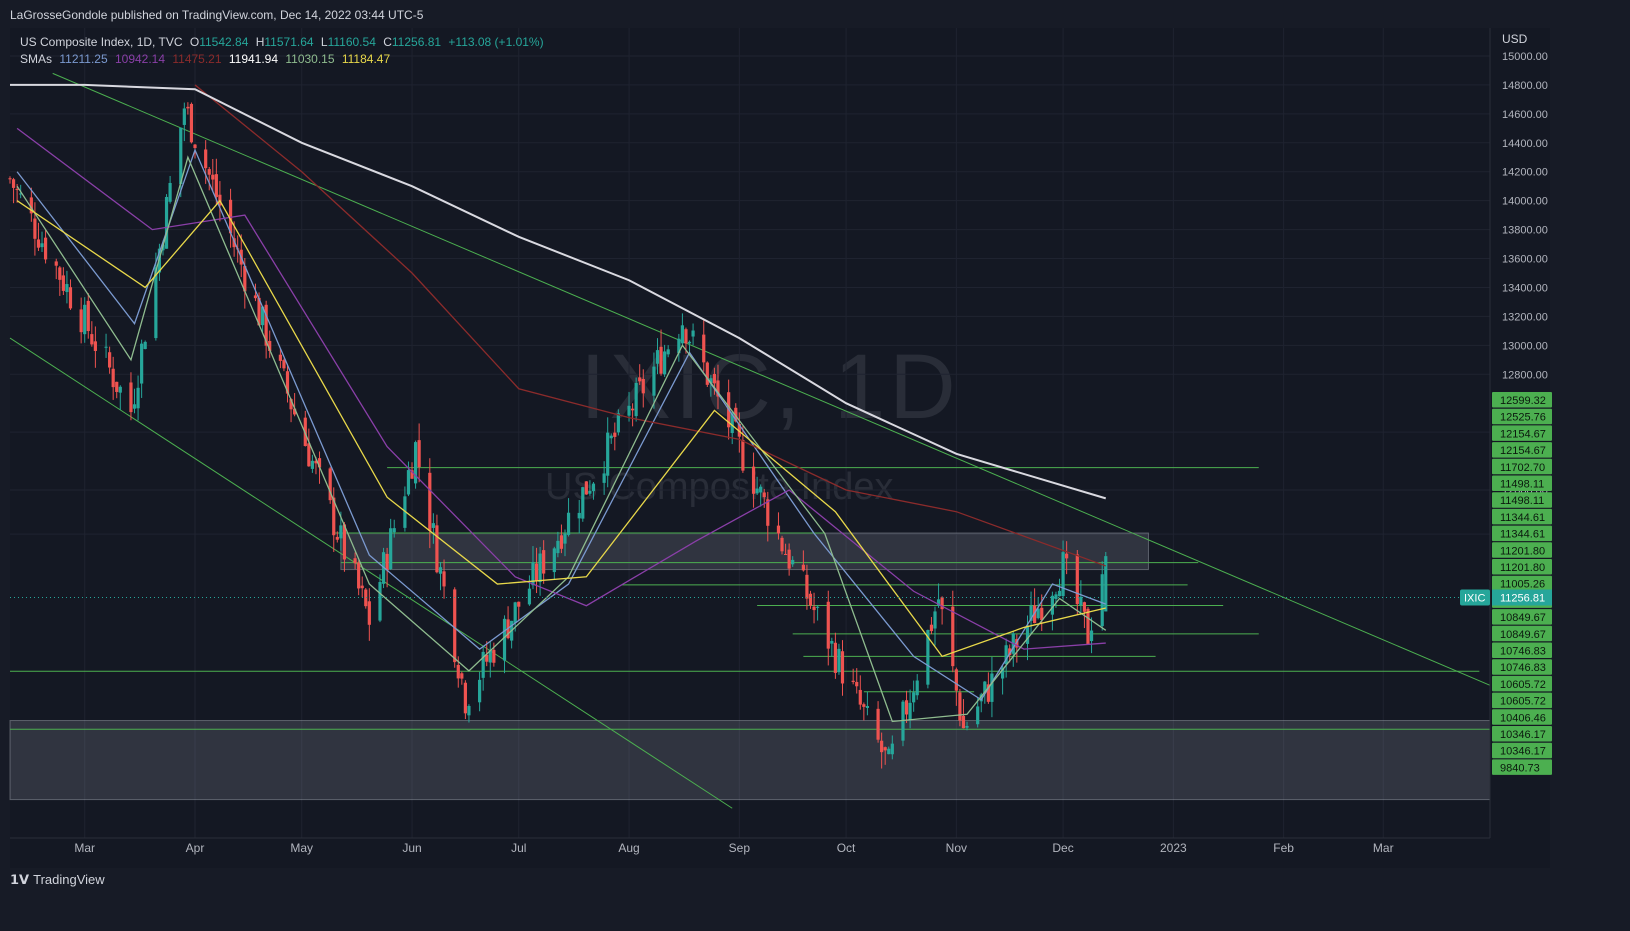 This screenshot has width=1630, height=931. Describe the element at coordinates (387, 42) in the screenshot. I see `legend-close-label: C` at that location.